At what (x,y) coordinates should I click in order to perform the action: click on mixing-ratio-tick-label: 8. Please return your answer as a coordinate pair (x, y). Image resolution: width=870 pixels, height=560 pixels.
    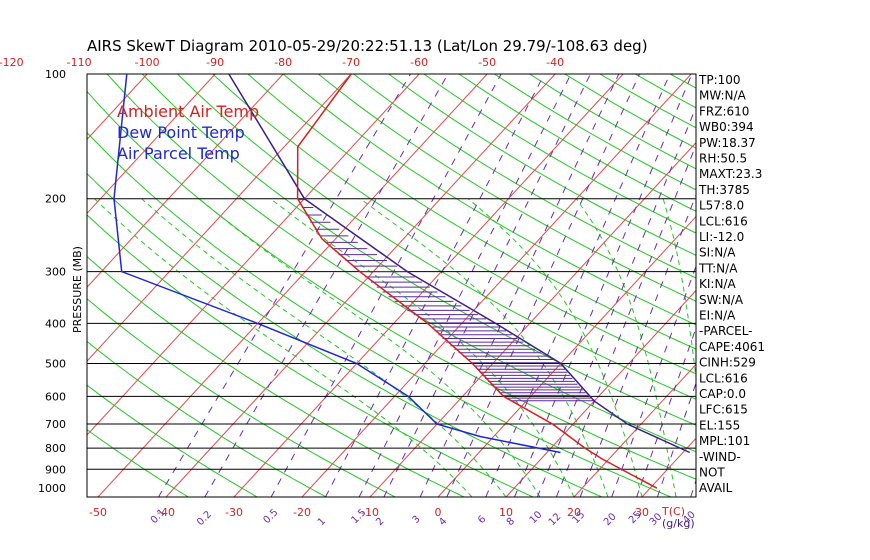
    Looking at the image, I should click on (511, 522).